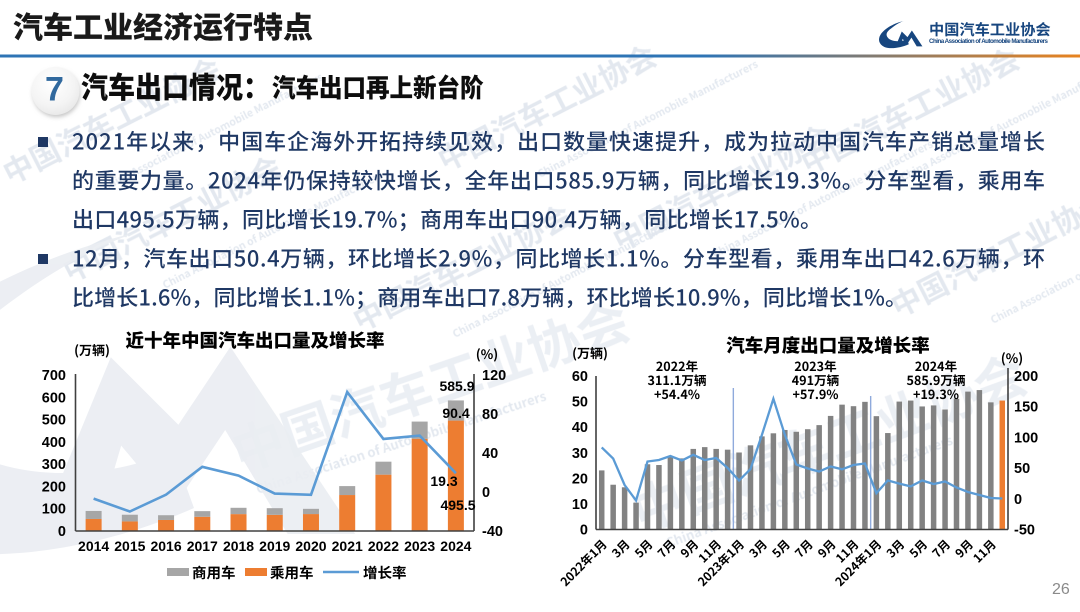  I want to click on svg-text: 500, so click(54, 421).